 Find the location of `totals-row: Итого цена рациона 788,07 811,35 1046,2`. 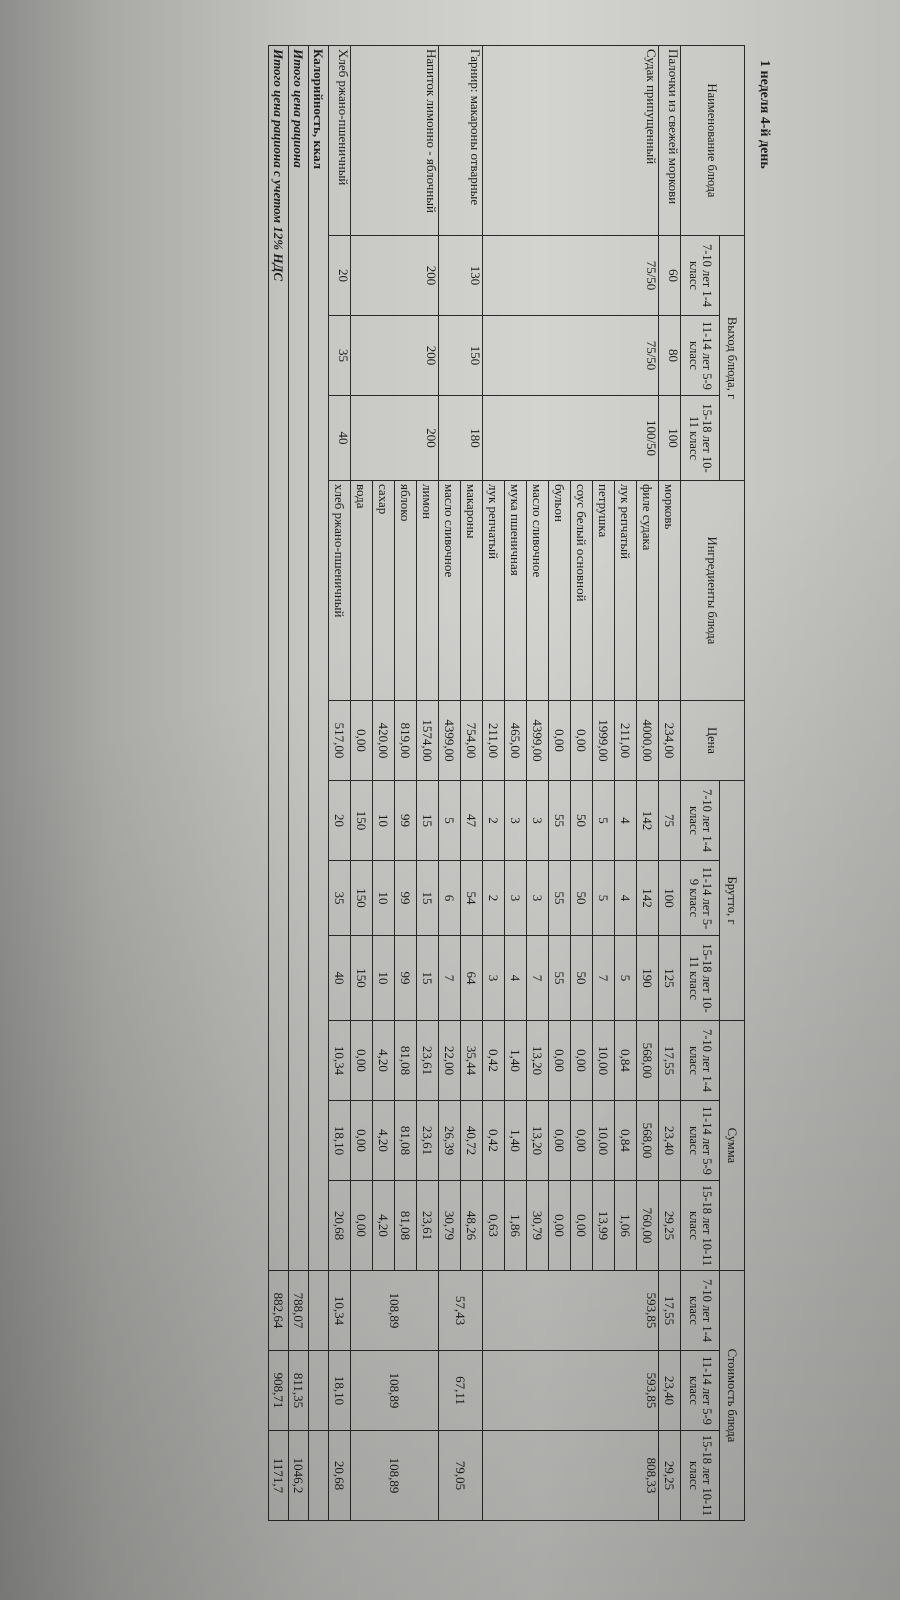

totals-row: Итого цена рациона 788,07 811,35 1046,2 is located at coordinates (298, 783).